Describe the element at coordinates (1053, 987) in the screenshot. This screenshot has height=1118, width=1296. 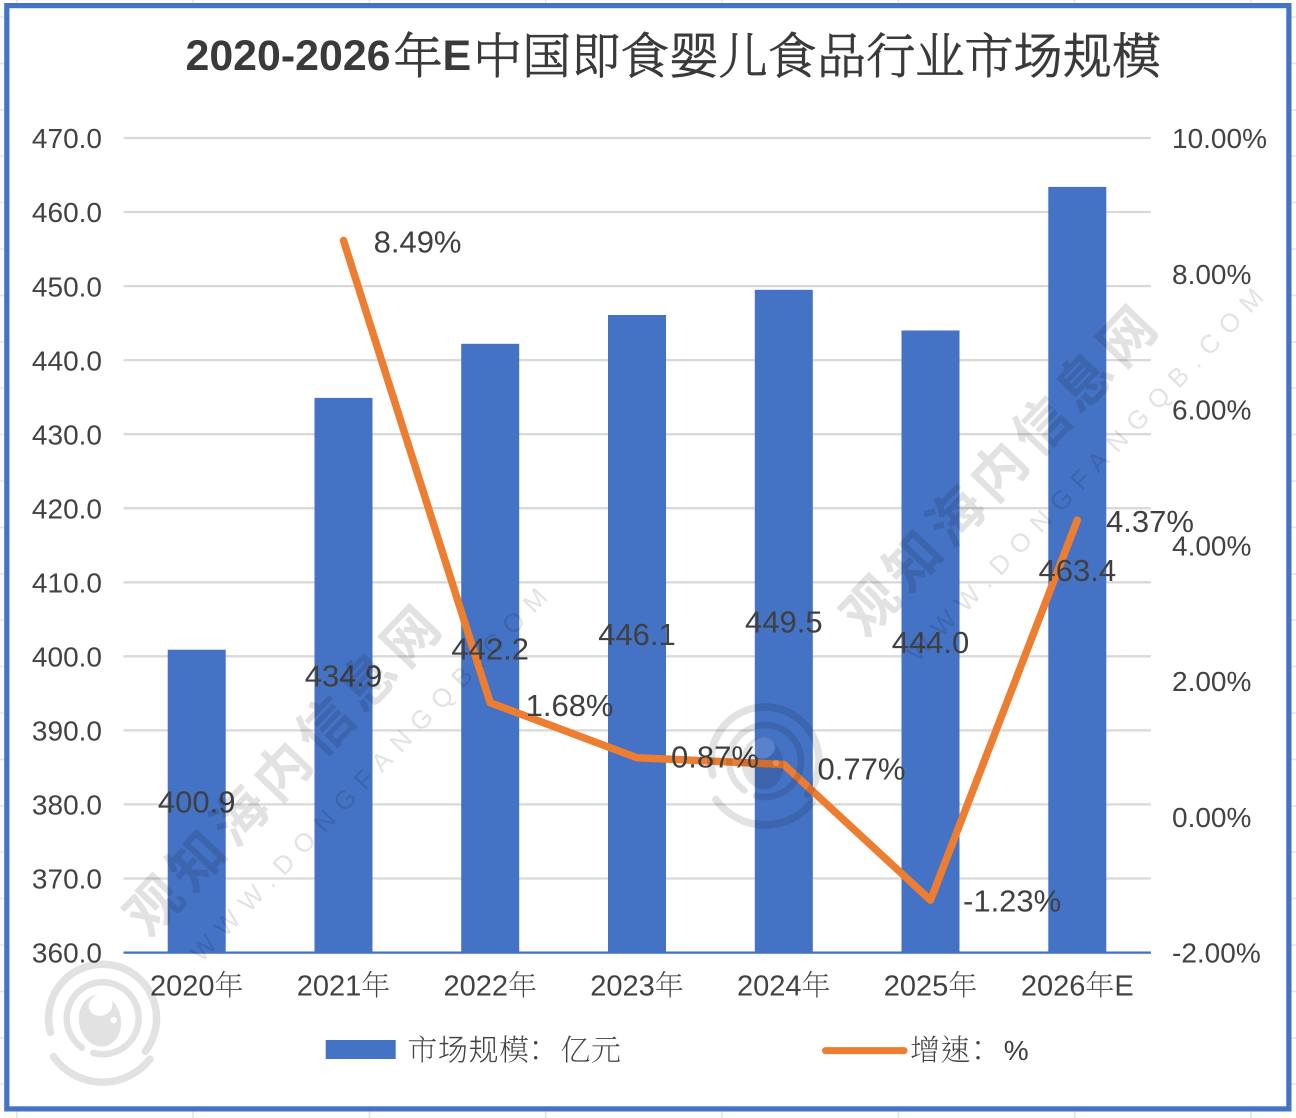
I see `svg-text: 2026` at that location.